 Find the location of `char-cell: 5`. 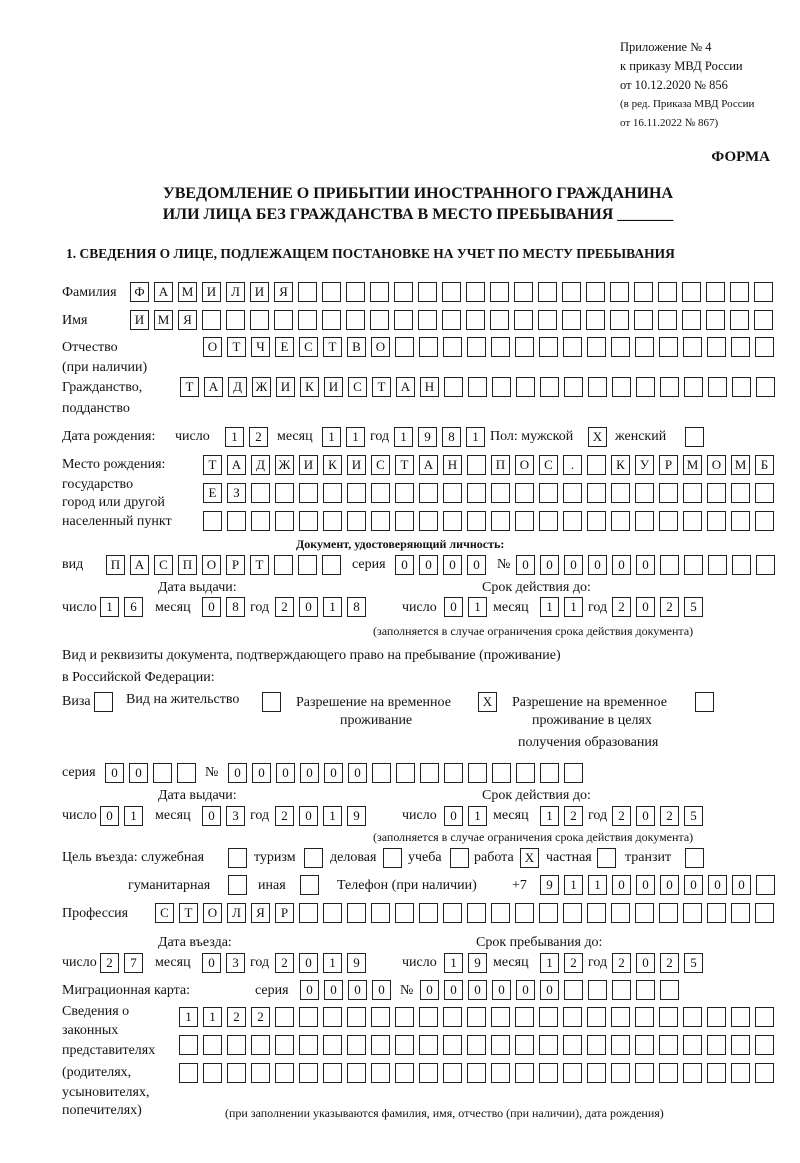

char-cell: 5 is located at coordinates (693, 816).